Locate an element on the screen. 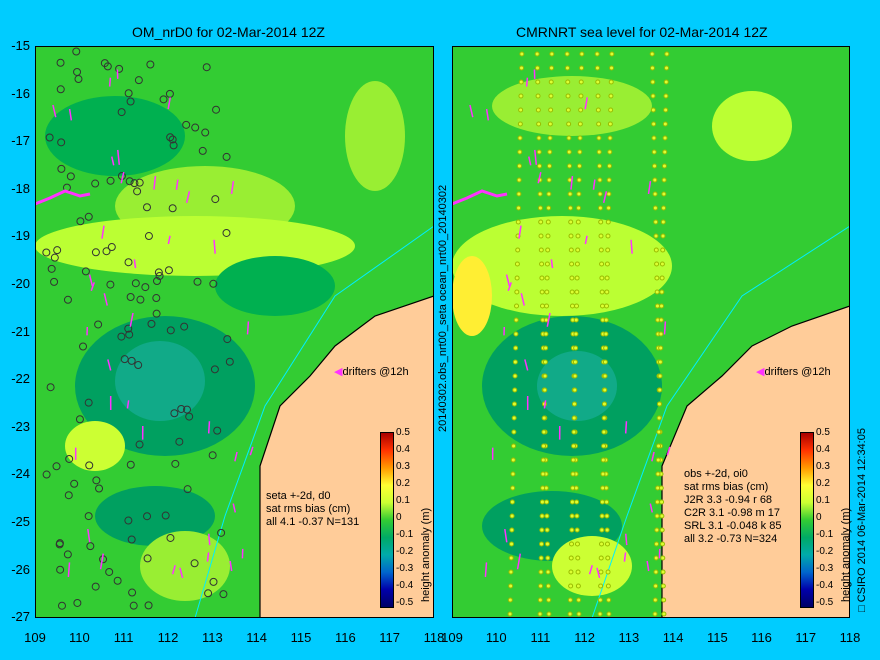 The image size is (880, 660). y-tick-label: -26 is located at coordinates (20, 569).